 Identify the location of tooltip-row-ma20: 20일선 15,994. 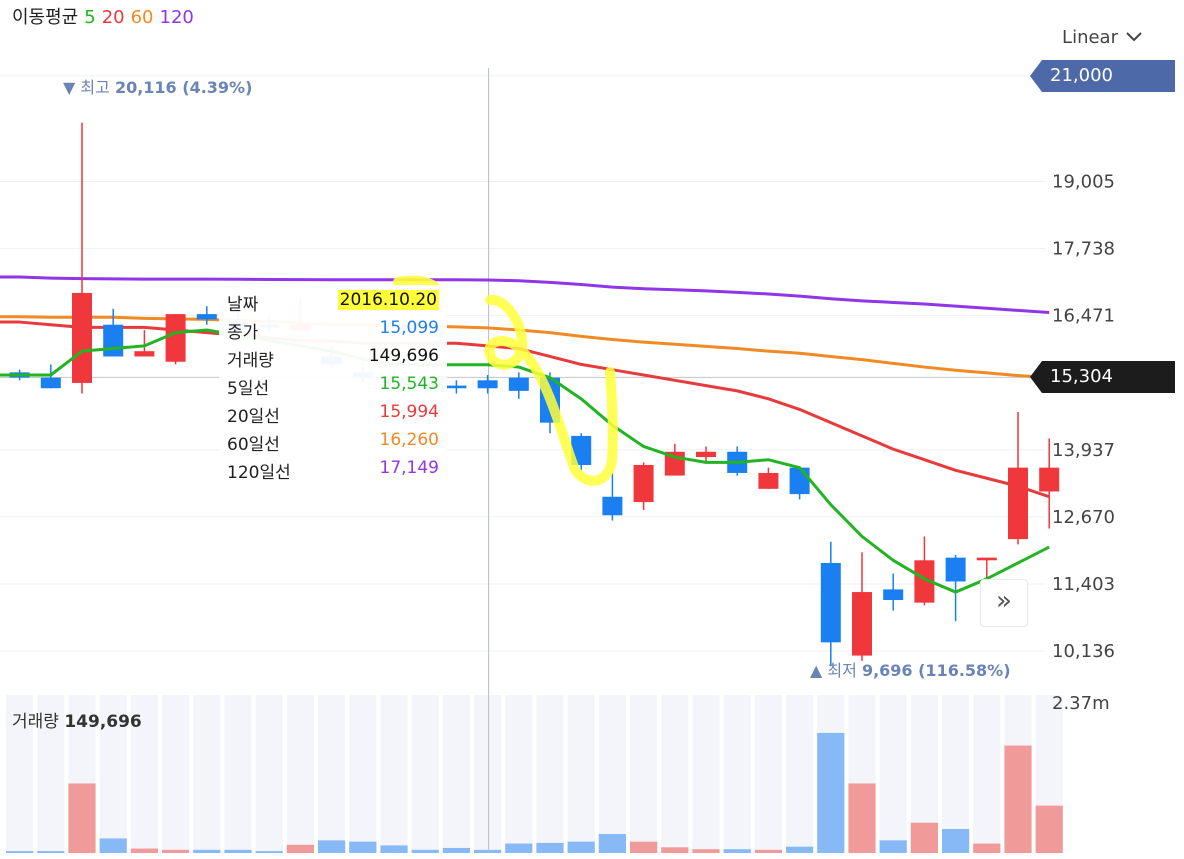
(333, 416).